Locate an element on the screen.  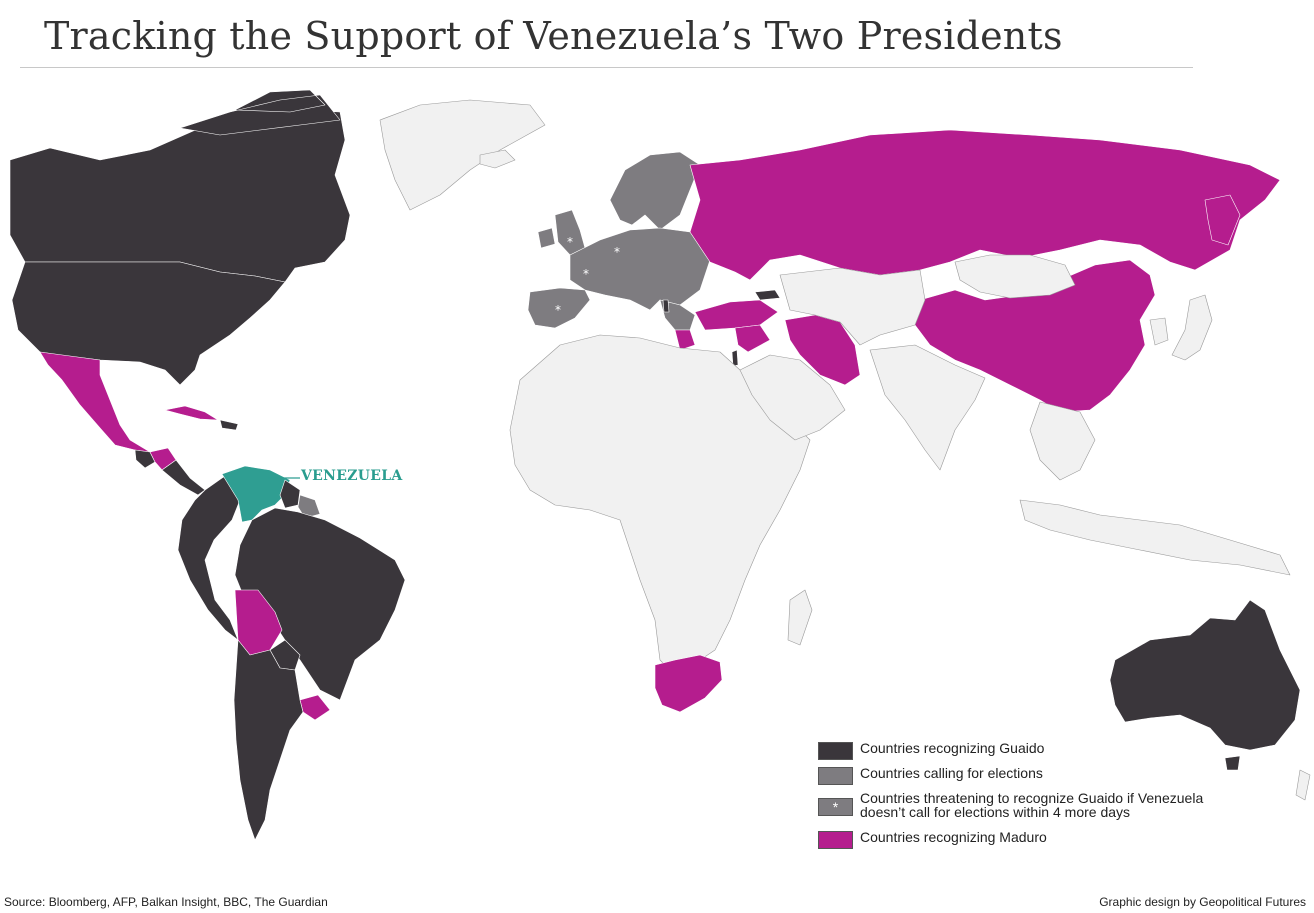
region-canada is located at coordinates (180, 196).